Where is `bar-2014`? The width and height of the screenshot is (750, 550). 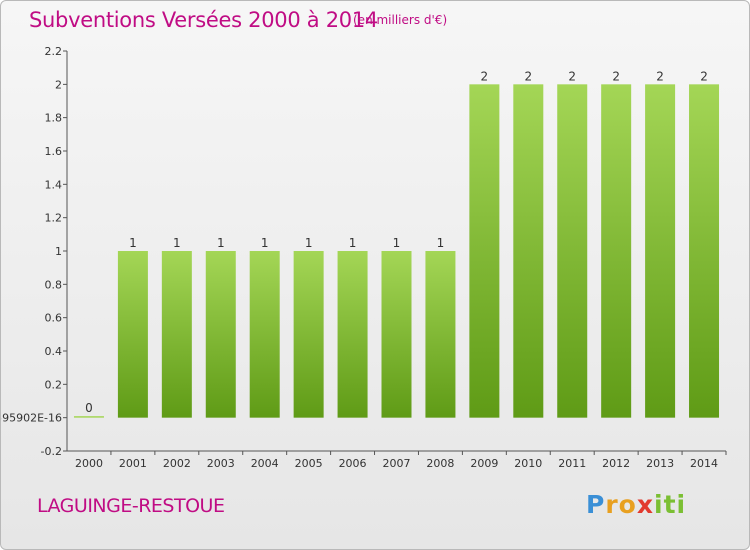 bar-2014 is located at coordinates (704, 251).